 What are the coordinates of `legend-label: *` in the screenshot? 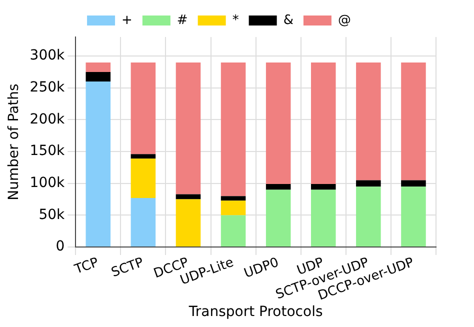 It's located at (236, 20).